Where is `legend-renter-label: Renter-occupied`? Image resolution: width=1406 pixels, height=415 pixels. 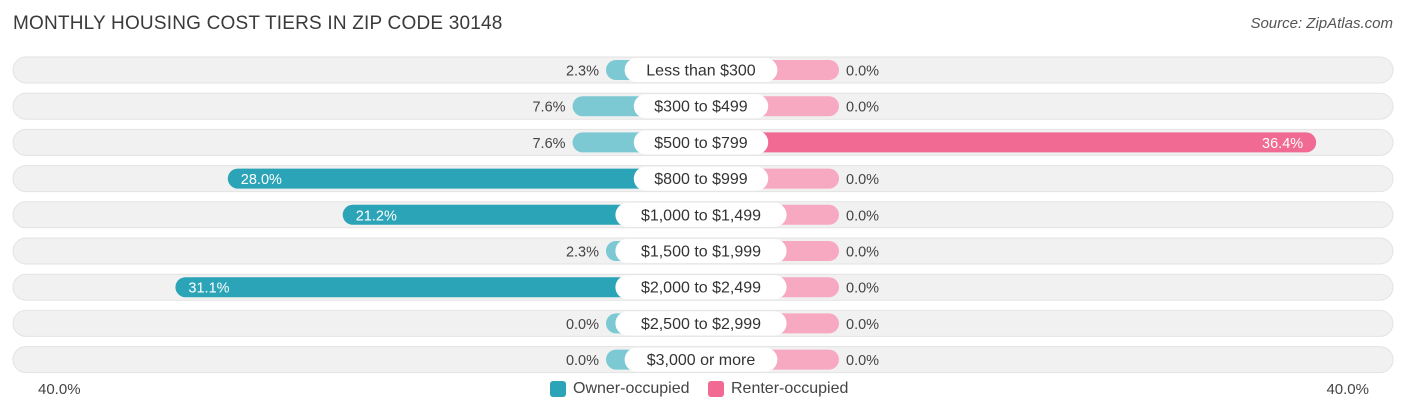 legend-renter-label: Renter-occupied is located at coordinates (790, 388).